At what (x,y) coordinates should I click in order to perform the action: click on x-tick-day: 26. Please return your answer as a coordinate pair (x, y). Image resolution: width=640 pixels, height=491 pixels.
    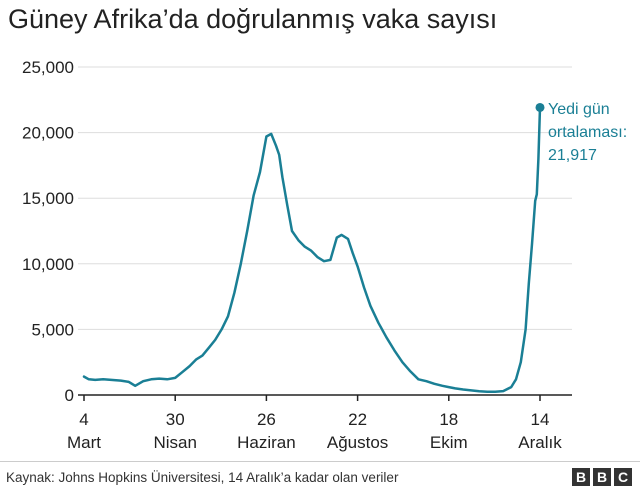
    Looking at the image, I should click on (266, 419).